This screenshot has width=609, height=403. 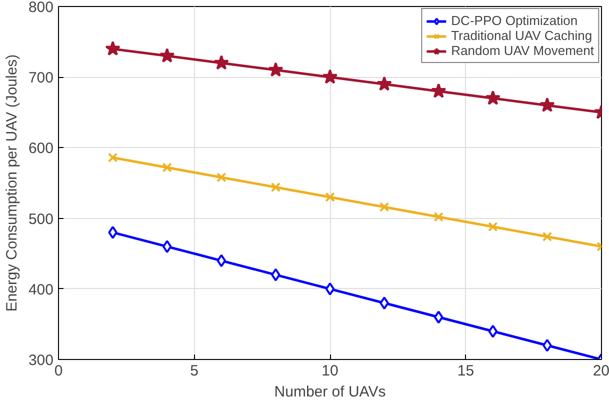 What do you see at coordinates (521, 35) in the screenshot?
I see `legend-label: Traditional UAV Caching` at bounding box center [521, 35].